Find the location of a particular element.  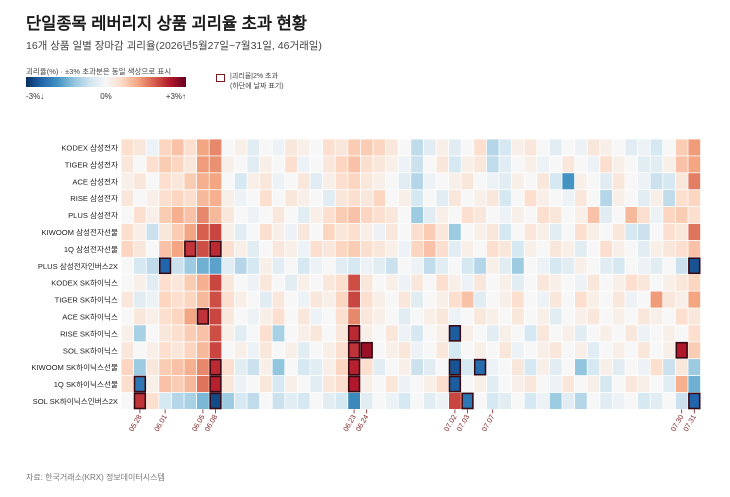

date-tick-label: 07.31 is located at coordinates (689, 423).